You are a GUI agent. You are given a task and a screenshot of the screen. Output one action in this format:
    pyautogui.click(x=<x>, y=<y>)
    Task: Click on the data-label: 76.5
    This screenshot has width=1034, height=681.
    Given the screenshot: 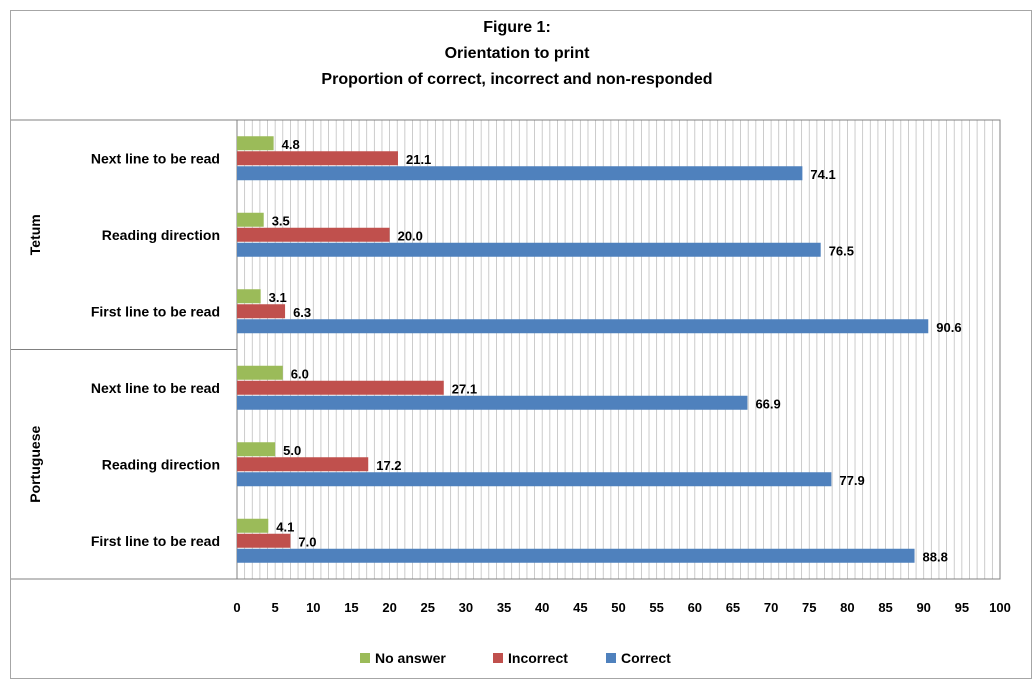 What is the action you would take?
    pyautogui.click(x=841, y=250)
    